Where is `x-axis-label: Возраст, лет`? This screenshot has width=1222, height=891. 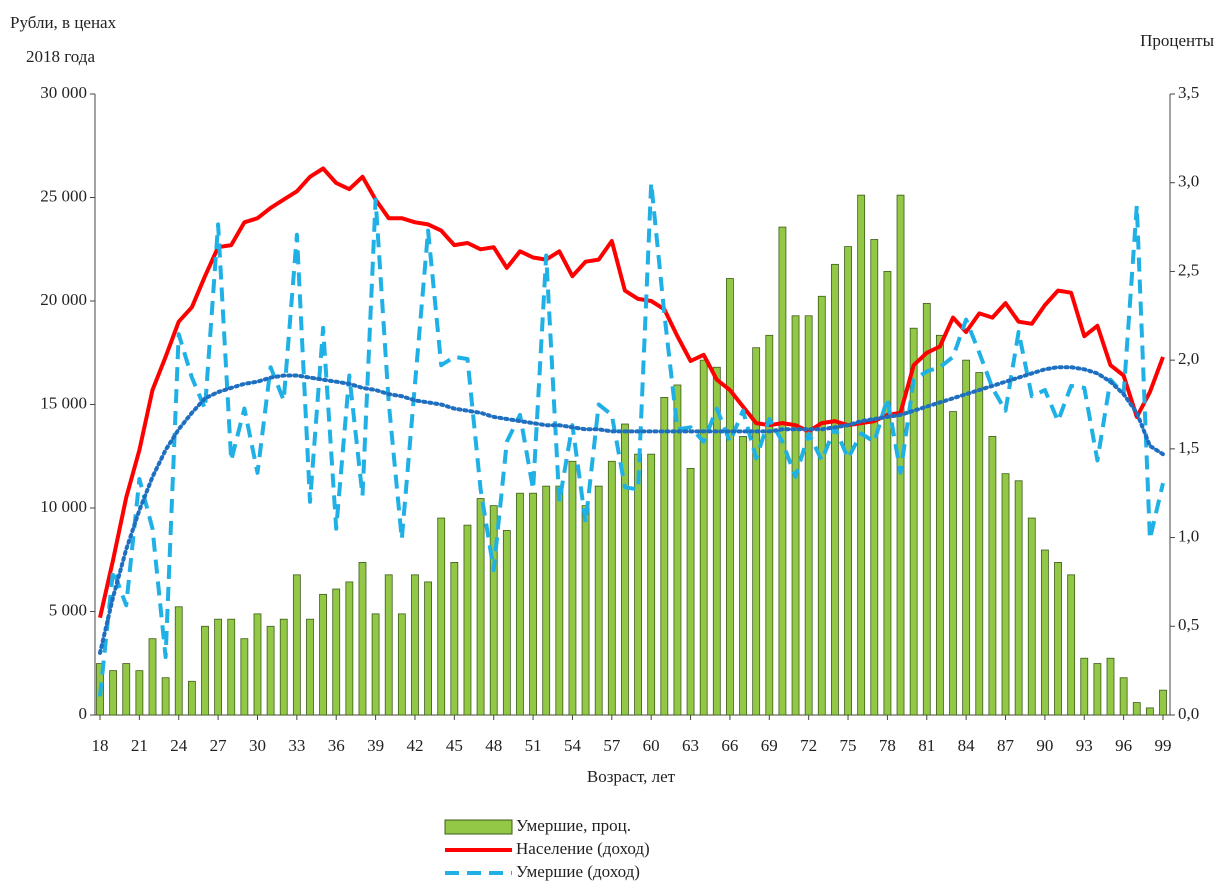 x-axis-label: Возраст, лет is located at coordinates (631, 776).